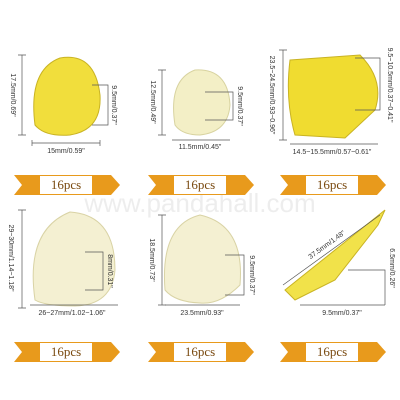 The width and height of the screenshot is (400, 400). I want to click on inner-label: 9.5~10.5mm/0.37~0.41", so click(389, 85).